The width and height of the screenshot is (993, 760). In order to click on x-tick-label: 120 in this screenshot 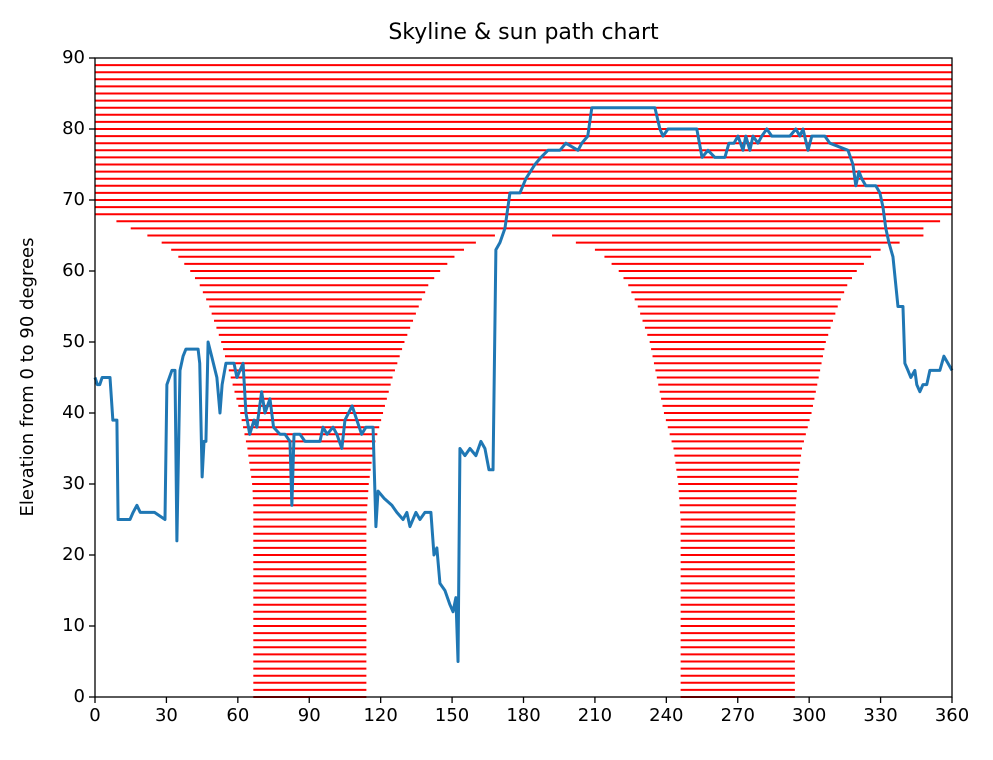, I will do `click(380, 715)`.